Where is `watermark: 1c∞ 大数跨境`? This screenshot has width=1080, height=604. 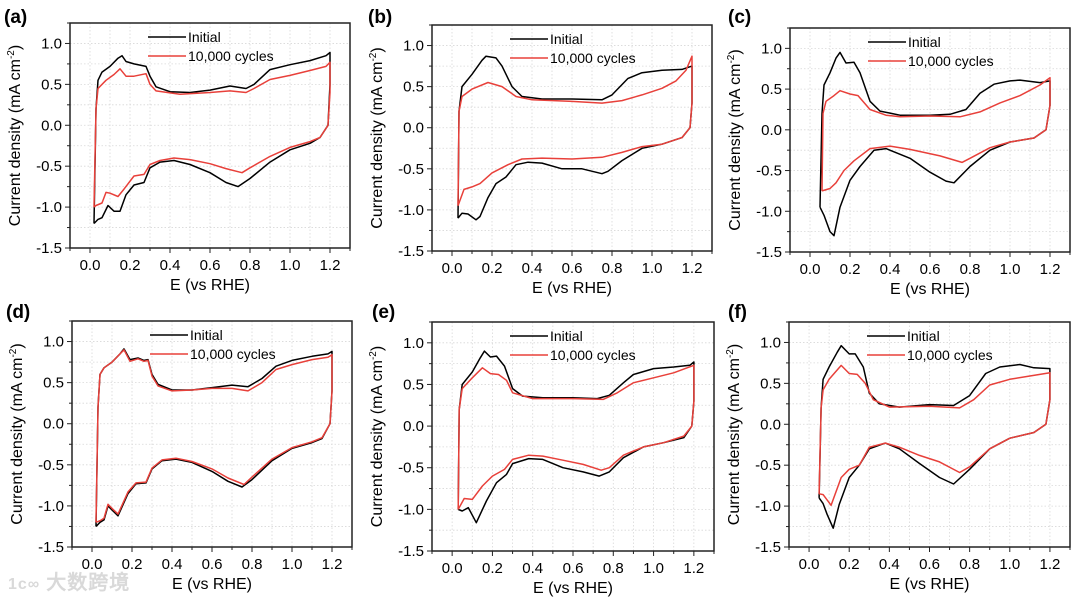 watermark: 1c∞ 大数跨境 is located at coordinates (69, 580).